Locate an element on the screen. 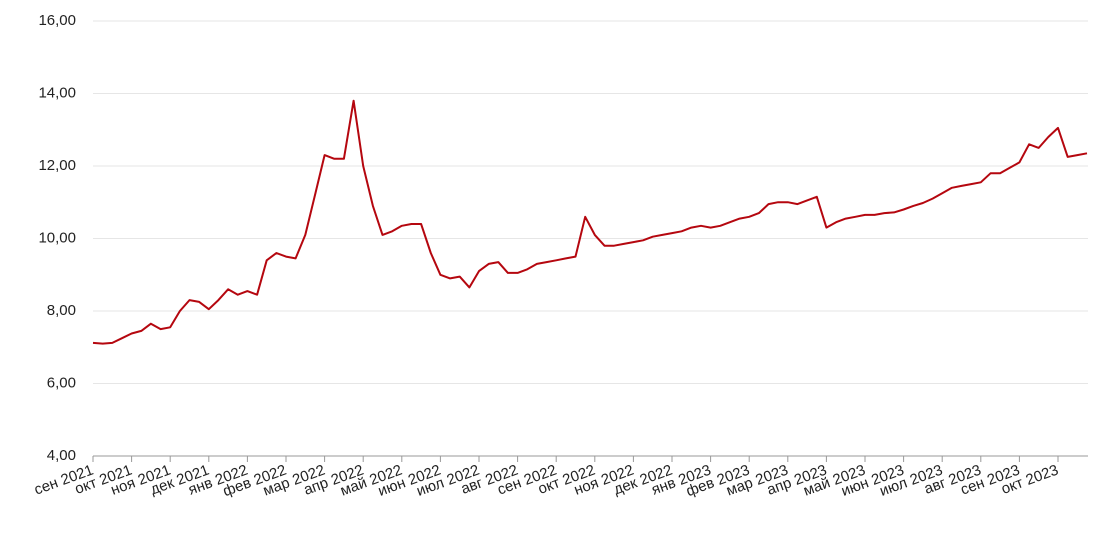  y-tick-label: 16,00 is located at coordinates (57, 20).